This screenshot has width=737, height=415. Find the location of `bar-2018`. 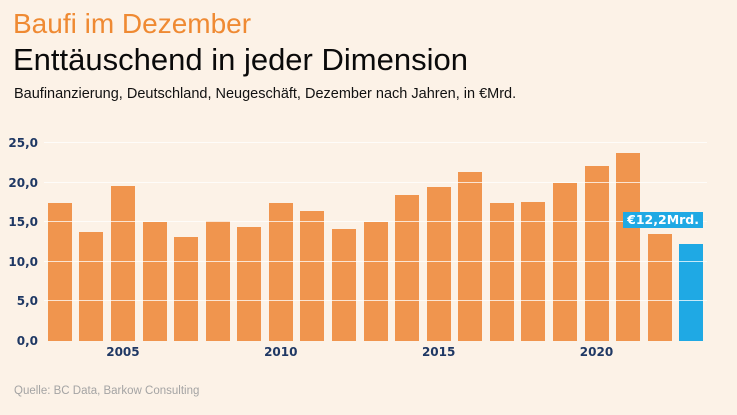

bar-2018 is located at coordinates (533, 271).